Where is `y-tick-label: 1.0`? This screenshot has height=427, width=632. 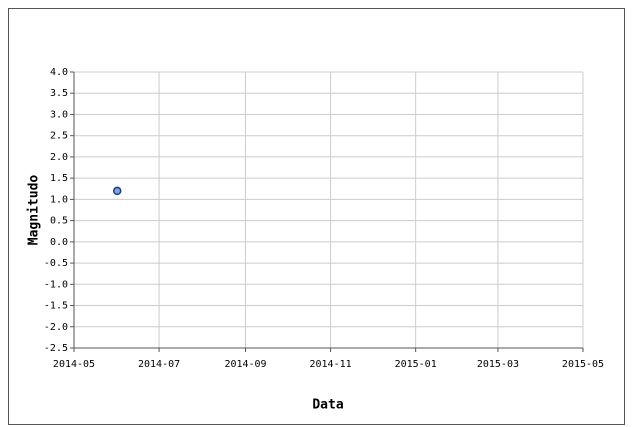 y-tick-label: 1.0 is located at coordinates (59, 199).